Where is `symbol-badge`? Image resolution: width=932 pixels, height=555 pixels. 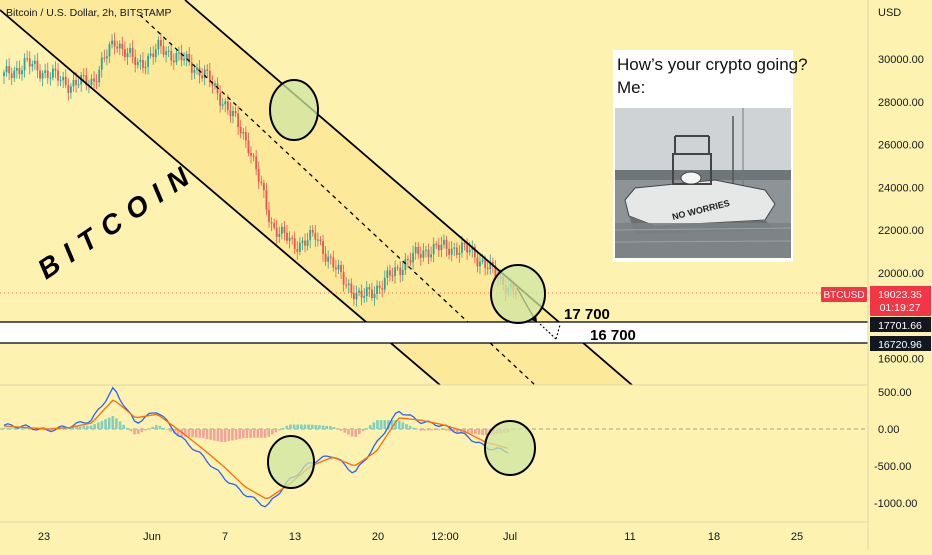
symbol-badge is located at coordinates (844, 294).